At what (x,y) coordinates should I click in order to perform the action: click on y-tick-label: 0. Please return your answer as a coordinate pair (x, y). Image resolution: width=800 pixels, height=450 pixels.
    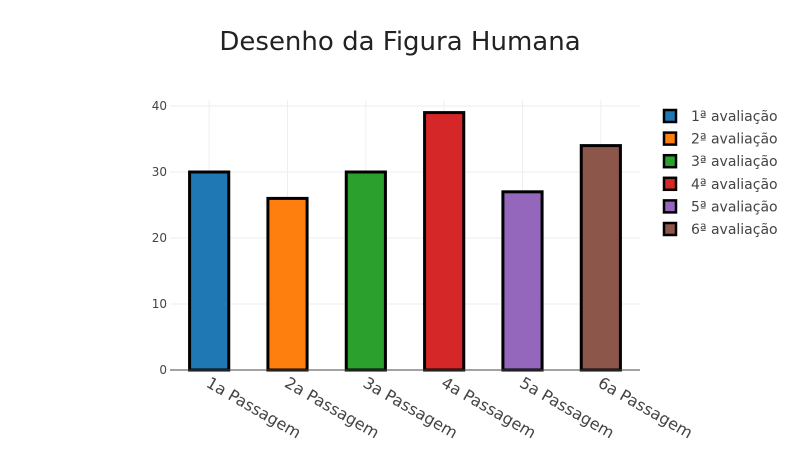
    Looking at the image, I should click on (163, 370).